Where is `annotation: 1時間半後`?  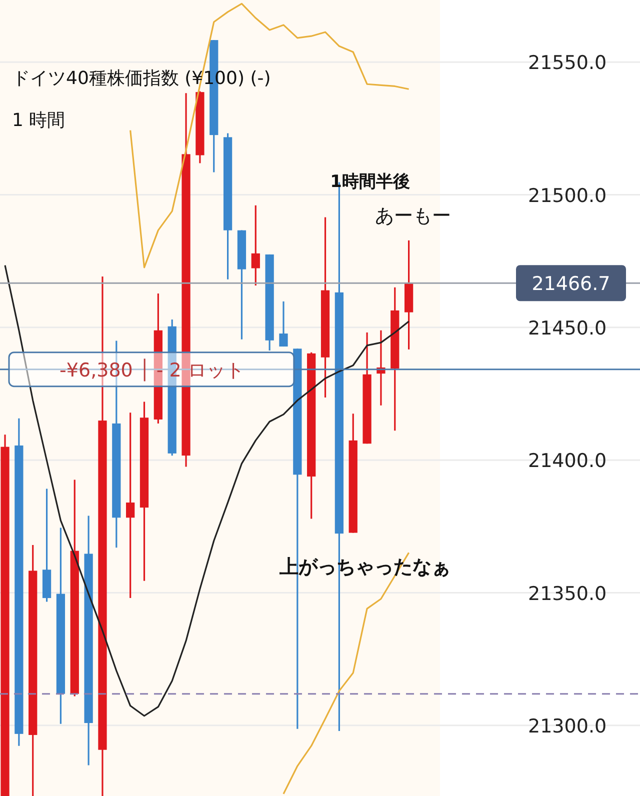
annotation: 1時間半後 is located at coordinates (370, 182).